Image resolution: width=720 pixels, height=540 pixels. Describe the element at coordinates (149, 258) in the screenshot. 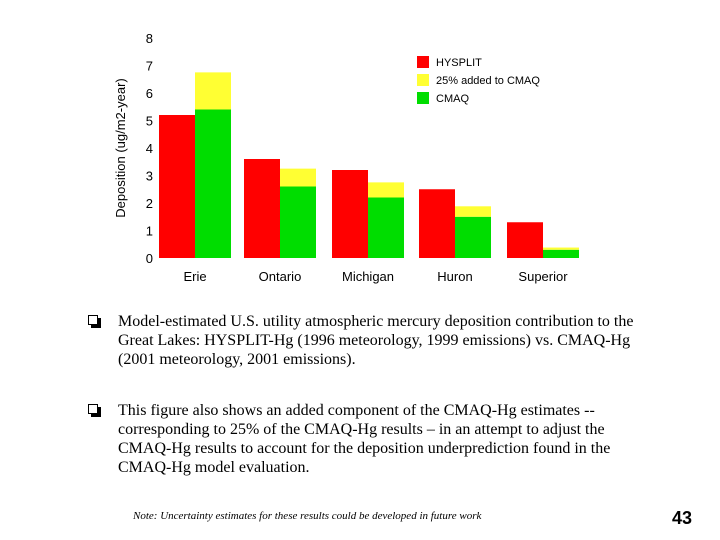

I see `y-tick-label: 0` at that location.